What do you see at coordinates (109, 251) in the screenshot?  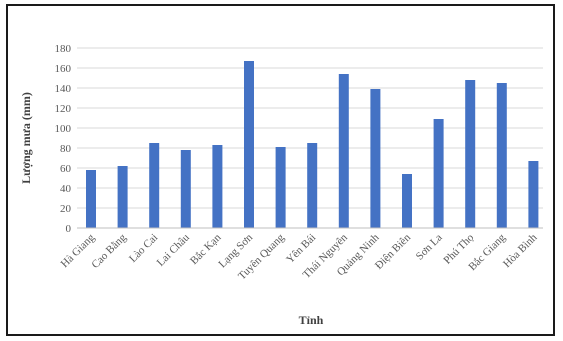 I see `x-category-label: Cao Bằng` at bounding box center [109, 251].